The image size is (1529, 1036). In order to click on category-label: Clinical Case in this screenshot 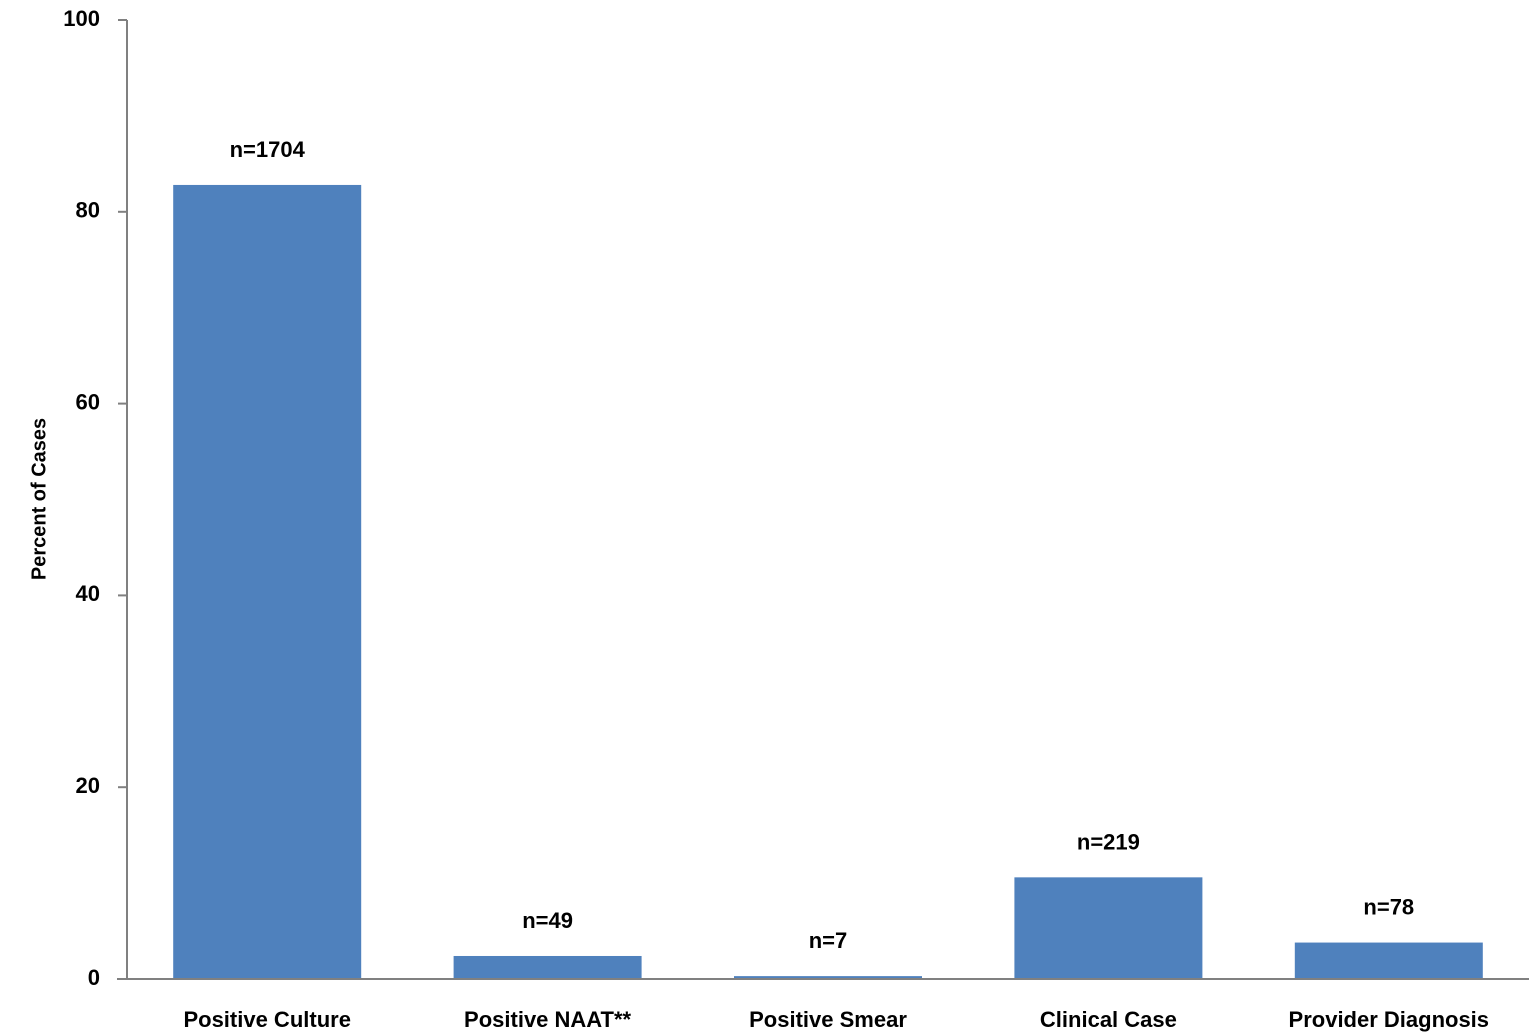, I will do `click(1108, 1019)`.